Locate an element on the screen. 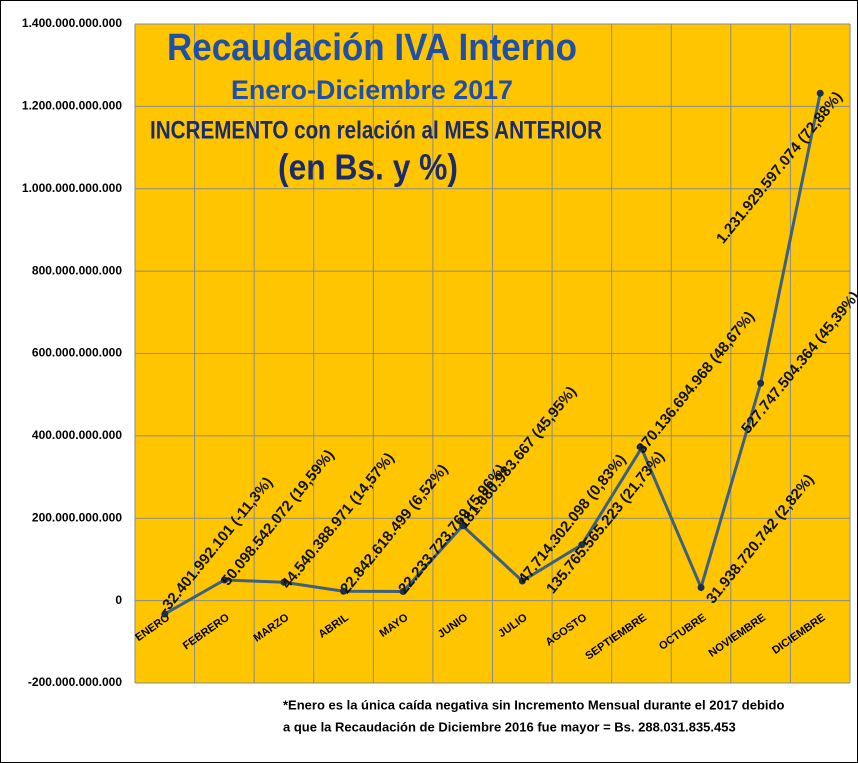  y-tick-label: 600.000.000.000 is located at coordinates (77, 353).